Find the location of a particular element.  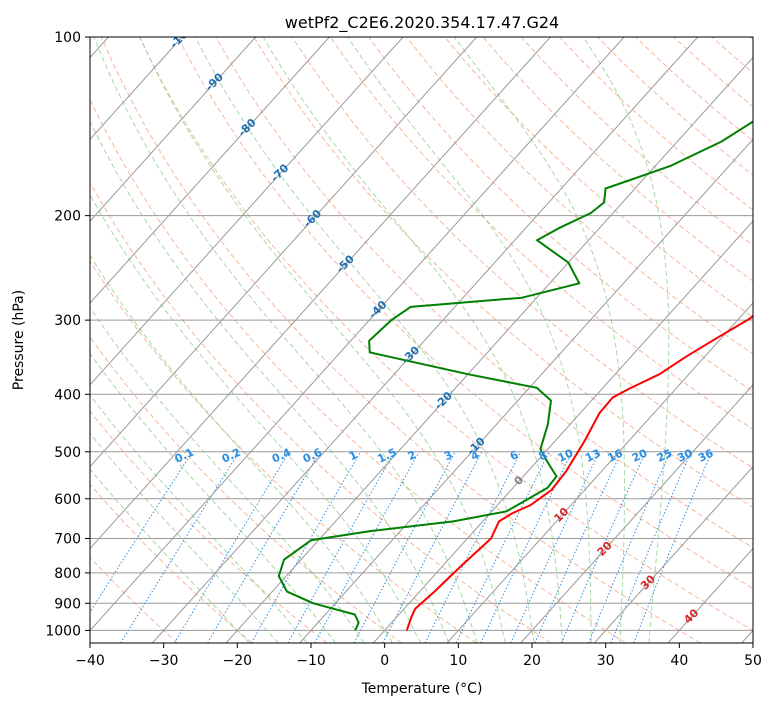

mixing-ratio-label: 20 is located at coordinates (640, 455).